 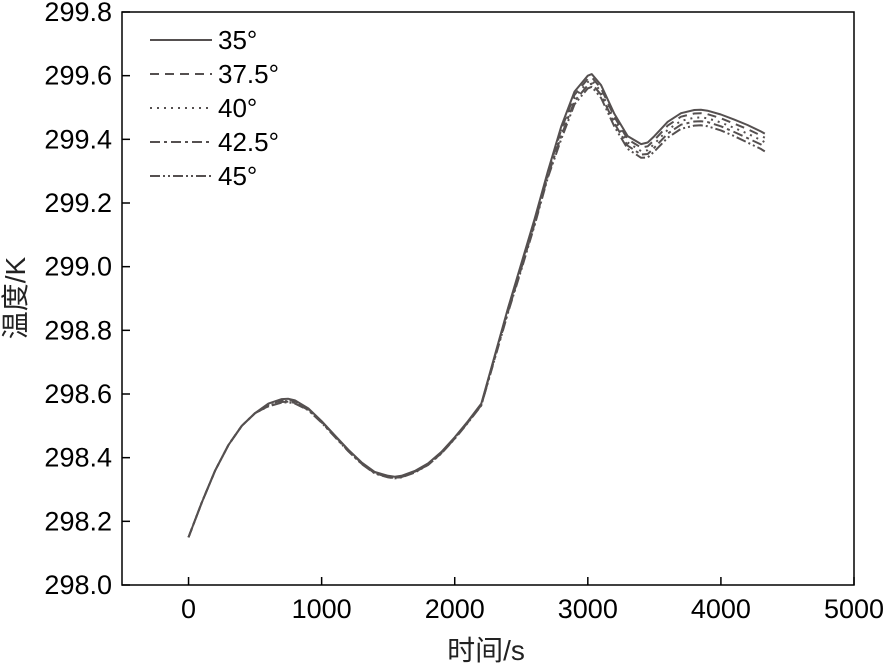 What do you see at coordinates (78, 585) in the screenshot?
I see `y-tick-label: 298.0` at bounding box center [78, 585].